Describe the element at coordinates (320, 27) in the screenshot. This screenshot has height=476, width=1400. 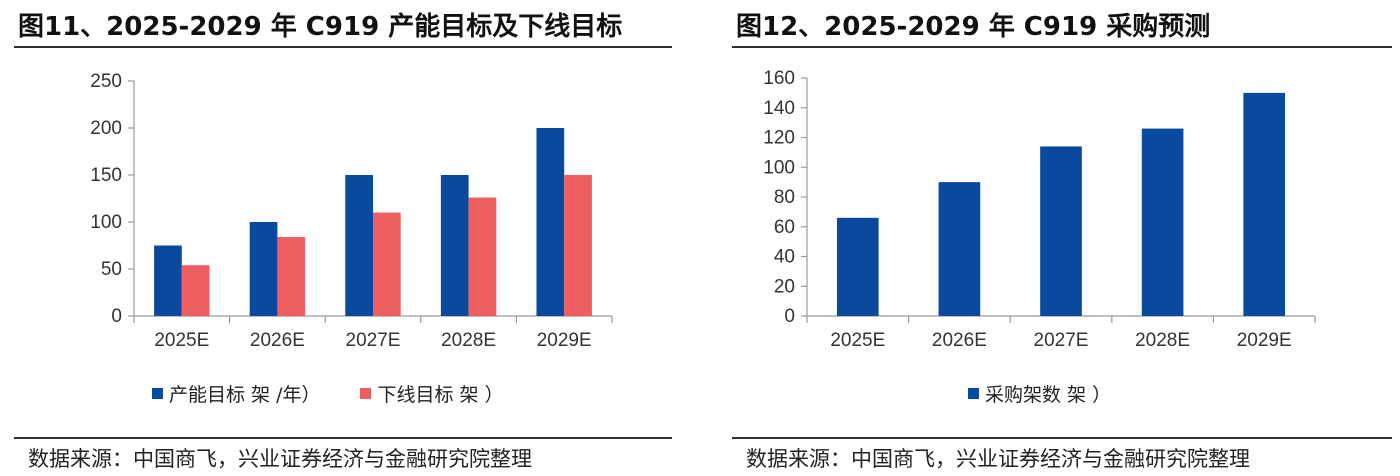
I see `left-figure-title: 图11、2025-2029 年 C919 产能目标及下线目标` at that location.